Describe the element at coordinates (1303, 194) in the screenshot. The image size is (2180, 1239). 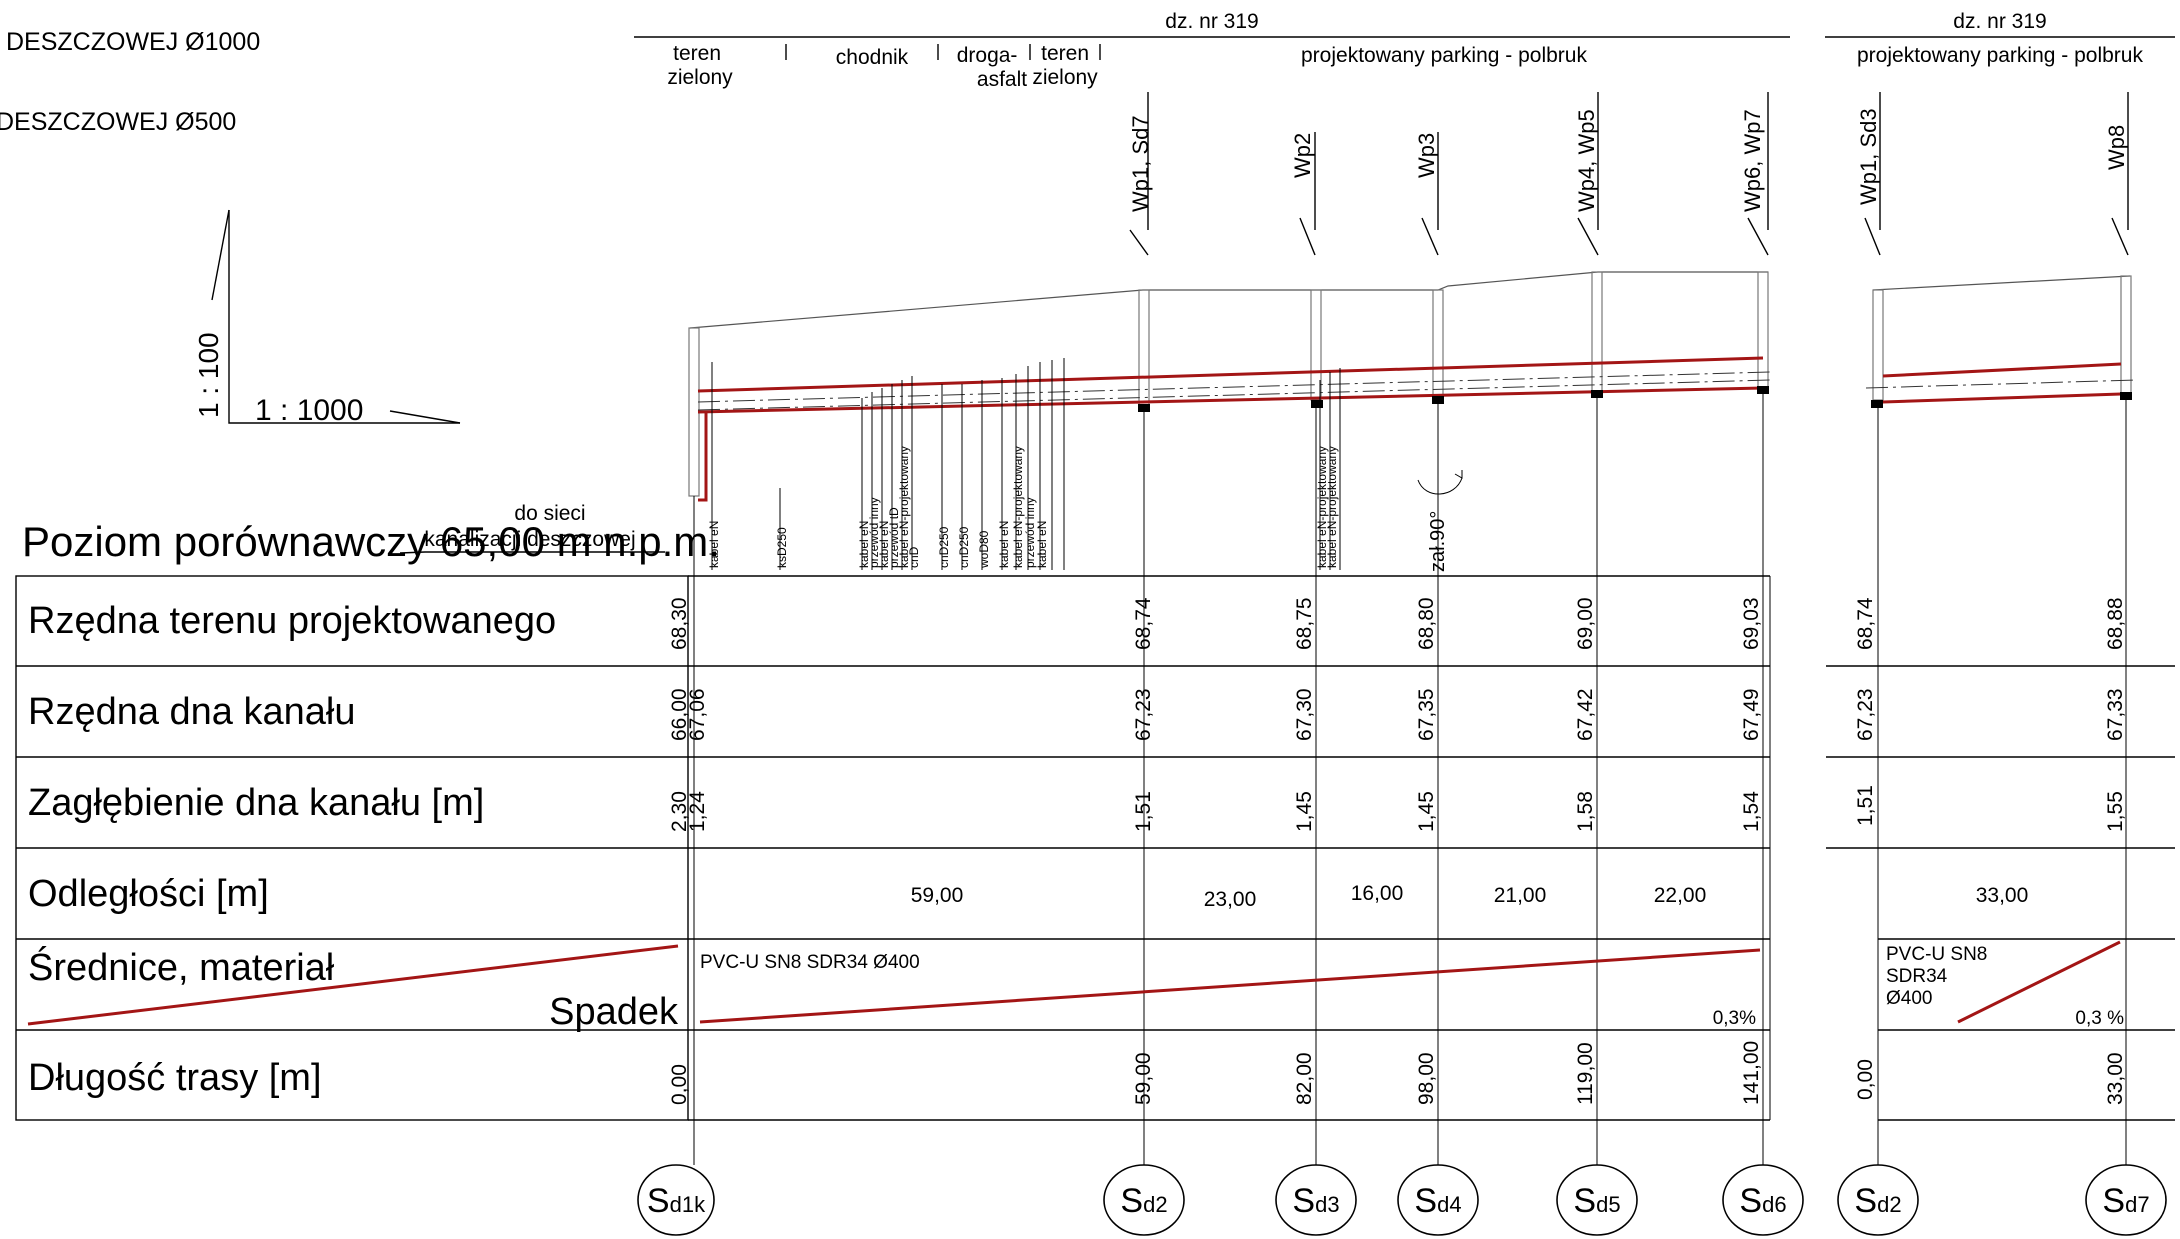
I see `inlet-label-2: Wp2` at that location.